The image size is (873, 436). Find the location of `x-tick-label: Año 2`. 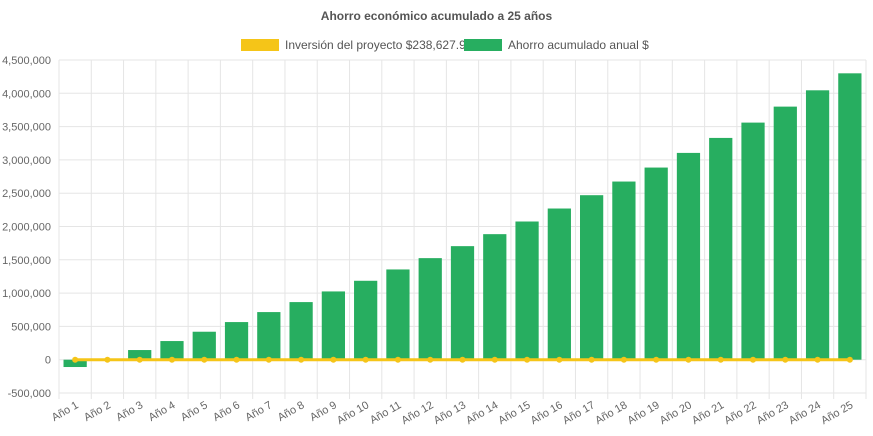

x-tick-label: Año 2 is located at coordinates (97, 411).